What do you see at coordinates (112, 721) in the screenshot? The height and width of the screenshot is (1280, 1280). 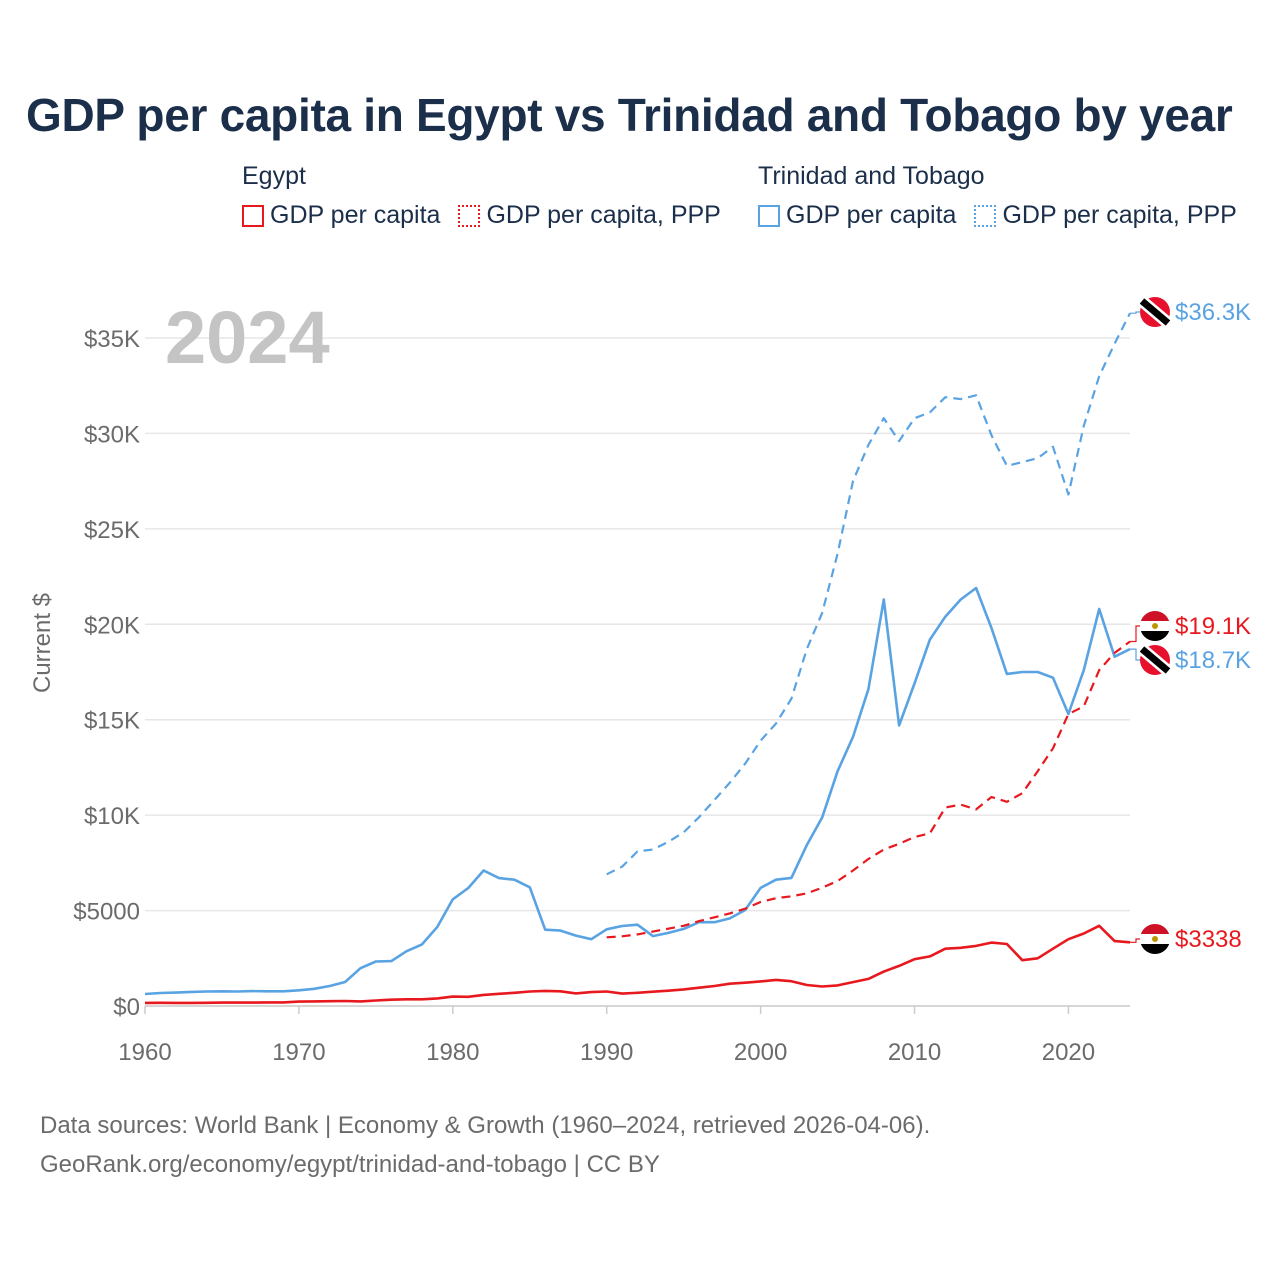 I see `y-tick-label: $15K` at bounding box center [112, 721].